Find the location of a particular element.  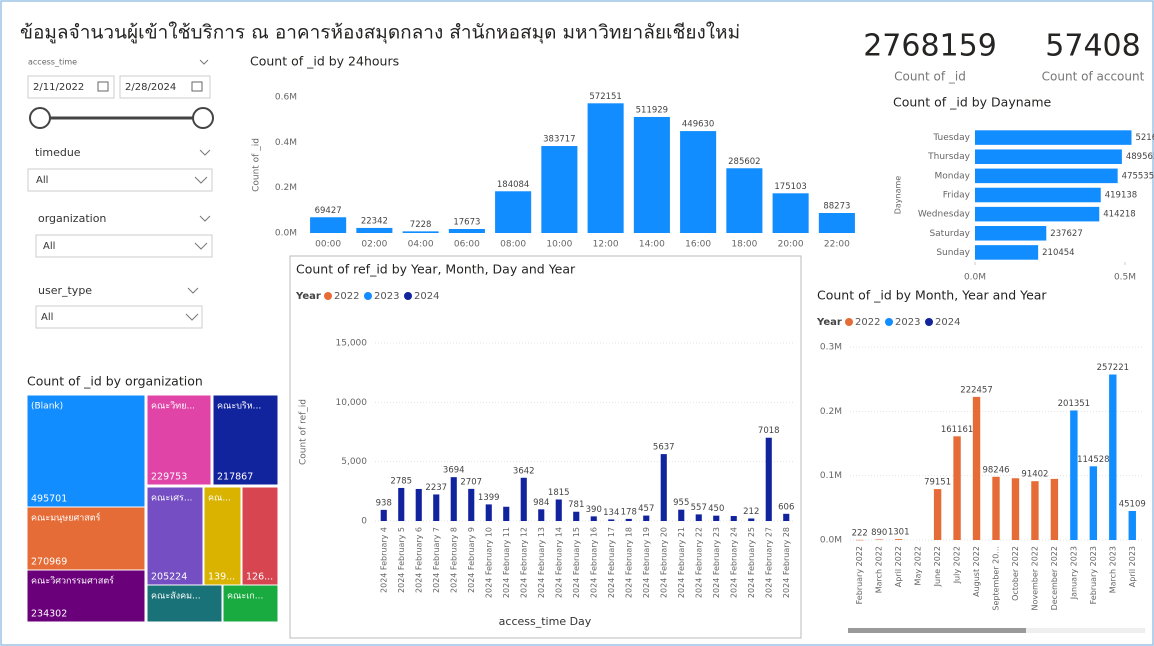

y-tick-label: Sunday is located at coordinates (953, 253).